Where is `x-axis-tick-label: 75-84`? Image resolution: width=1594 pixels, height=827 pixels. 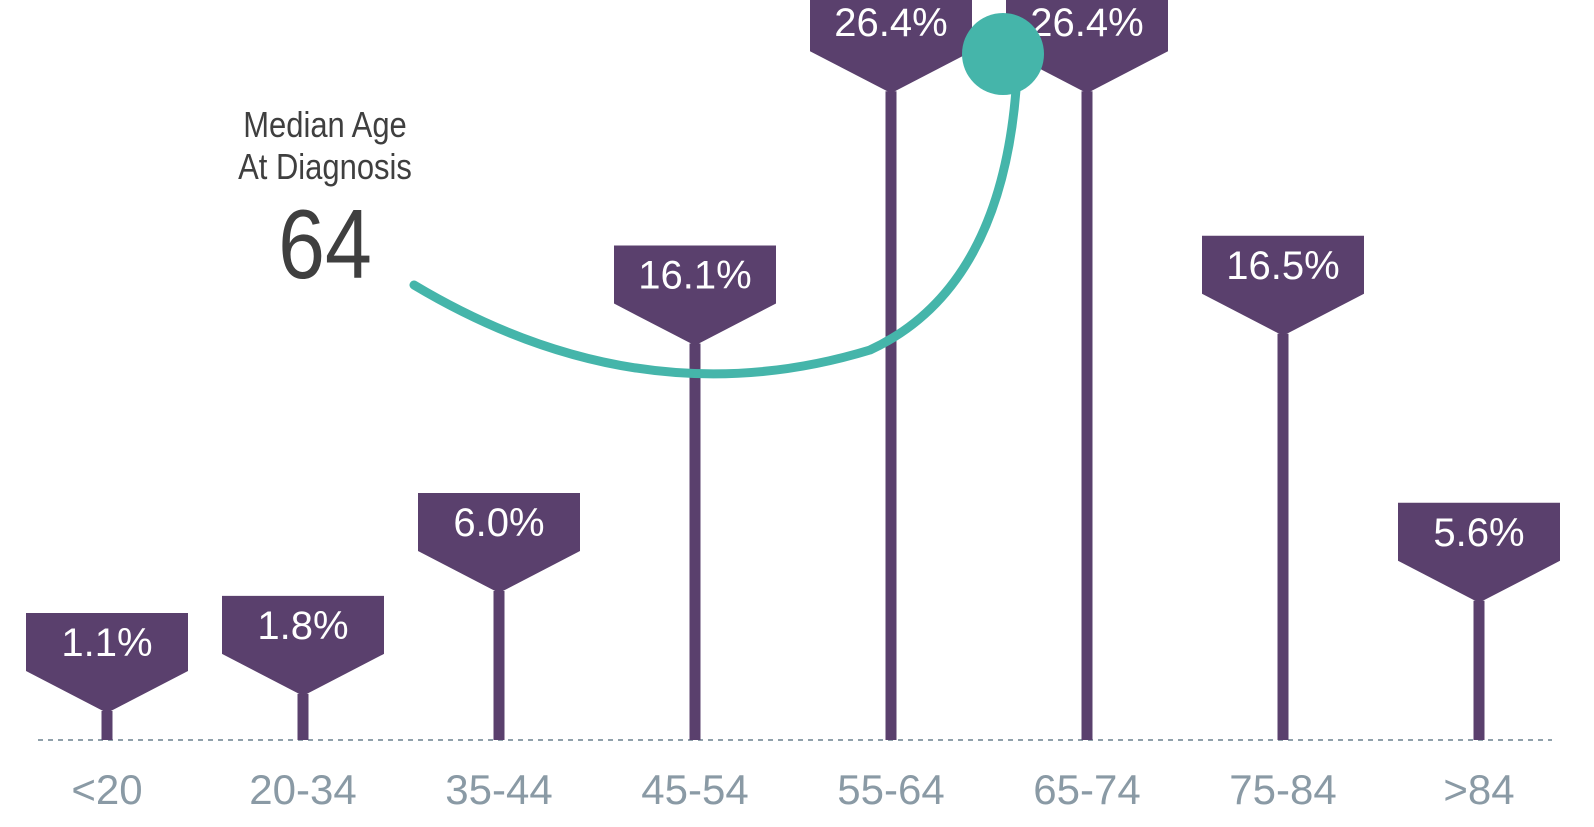 x-axis-tick-label: 75-84 is located at coordinates (1282, 789).